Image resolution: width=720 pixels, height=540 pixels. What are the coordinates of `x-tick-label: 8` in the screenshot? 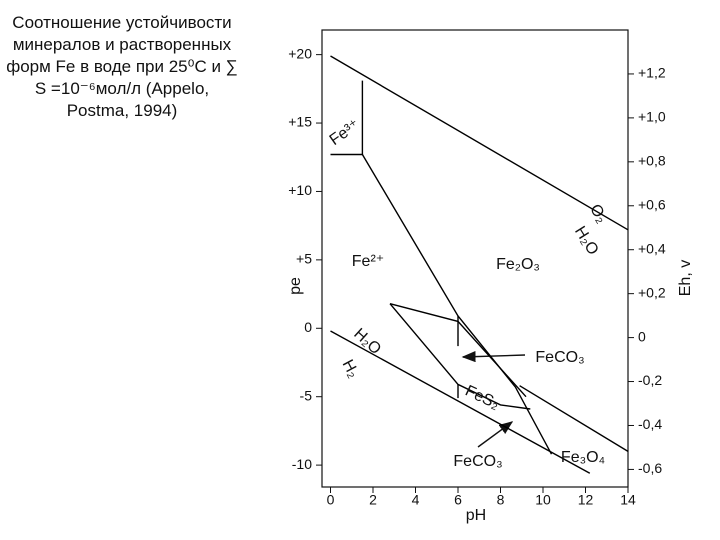 It's located at (501, 500).